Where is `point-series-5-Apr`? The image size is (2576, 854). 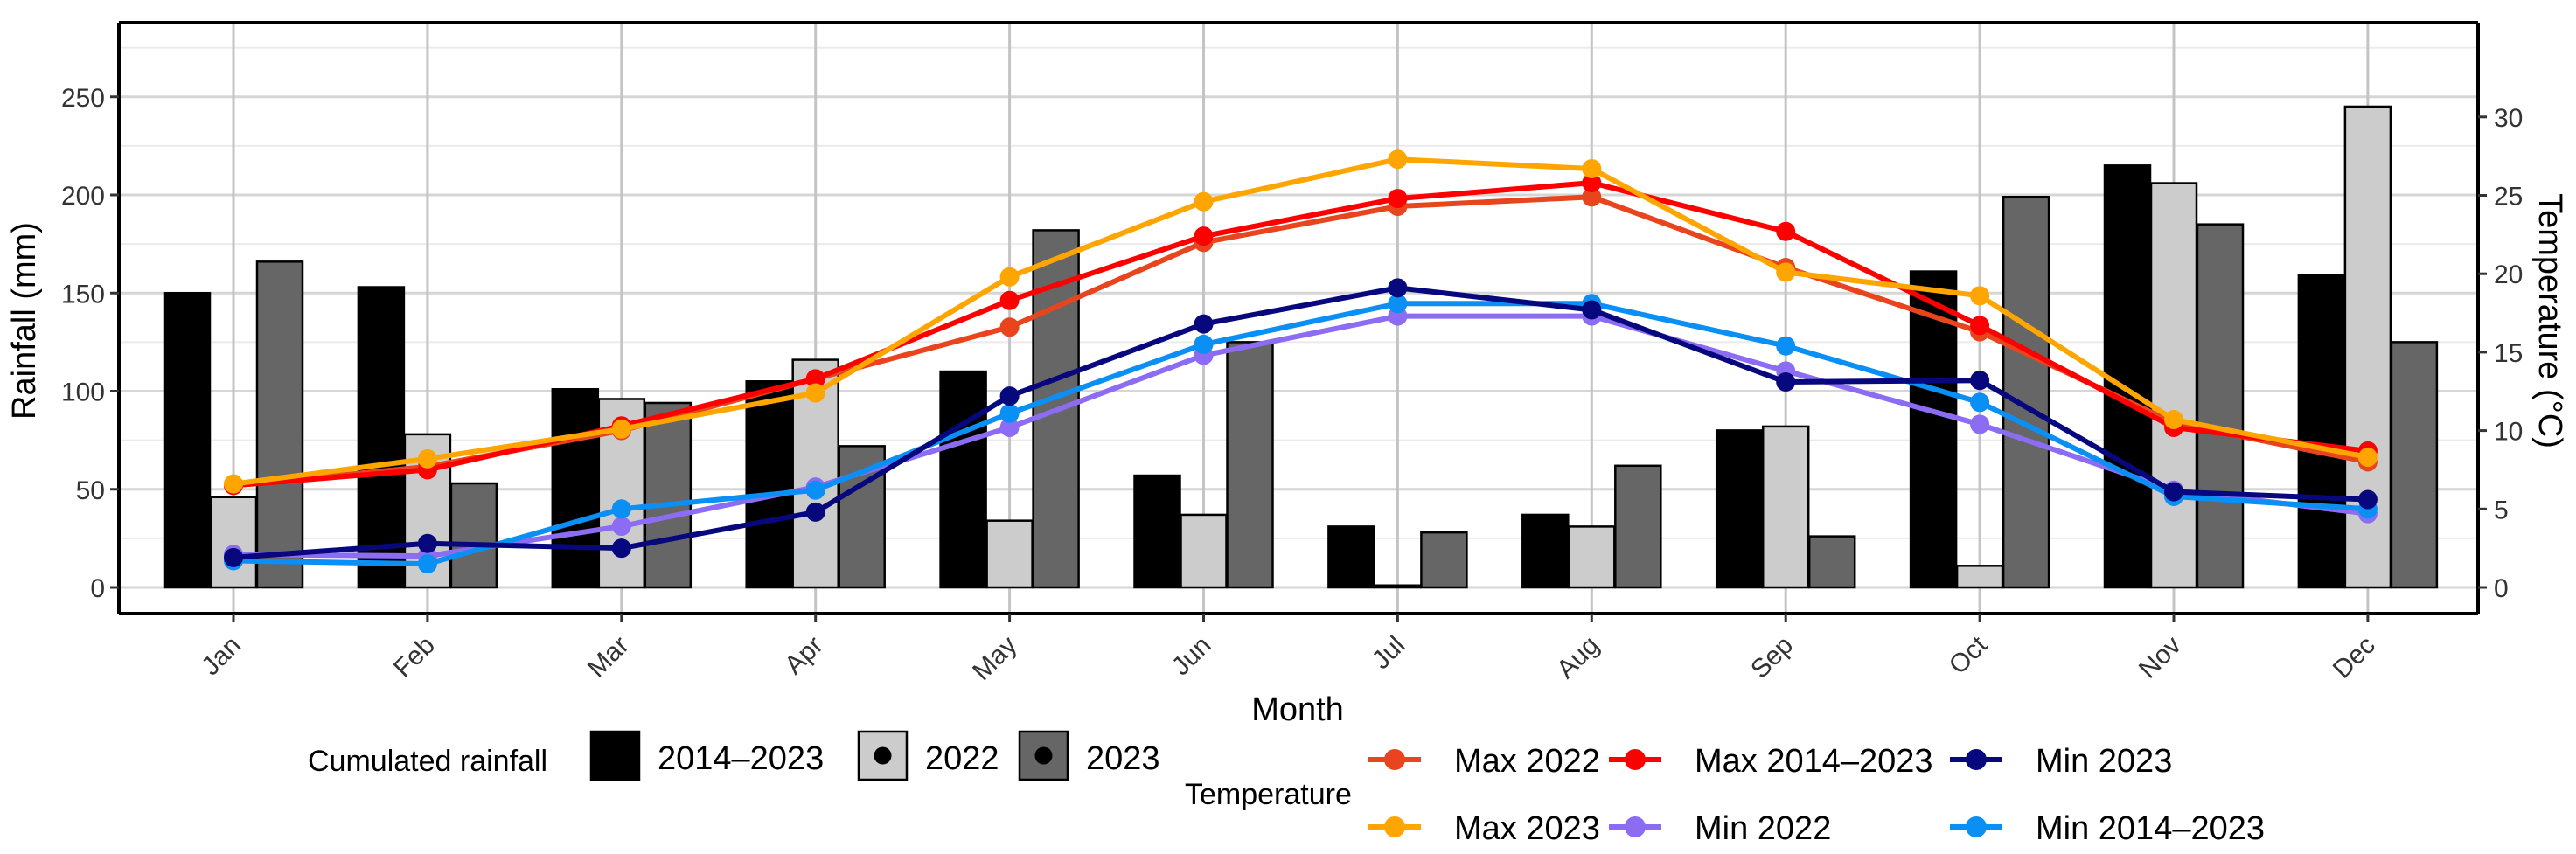 point-series-5-Apr is located at coordinates (815, 490).